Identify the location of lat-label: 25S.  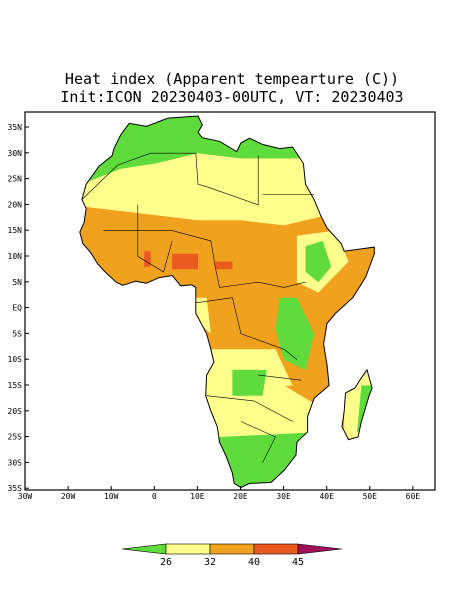
(15, 437).